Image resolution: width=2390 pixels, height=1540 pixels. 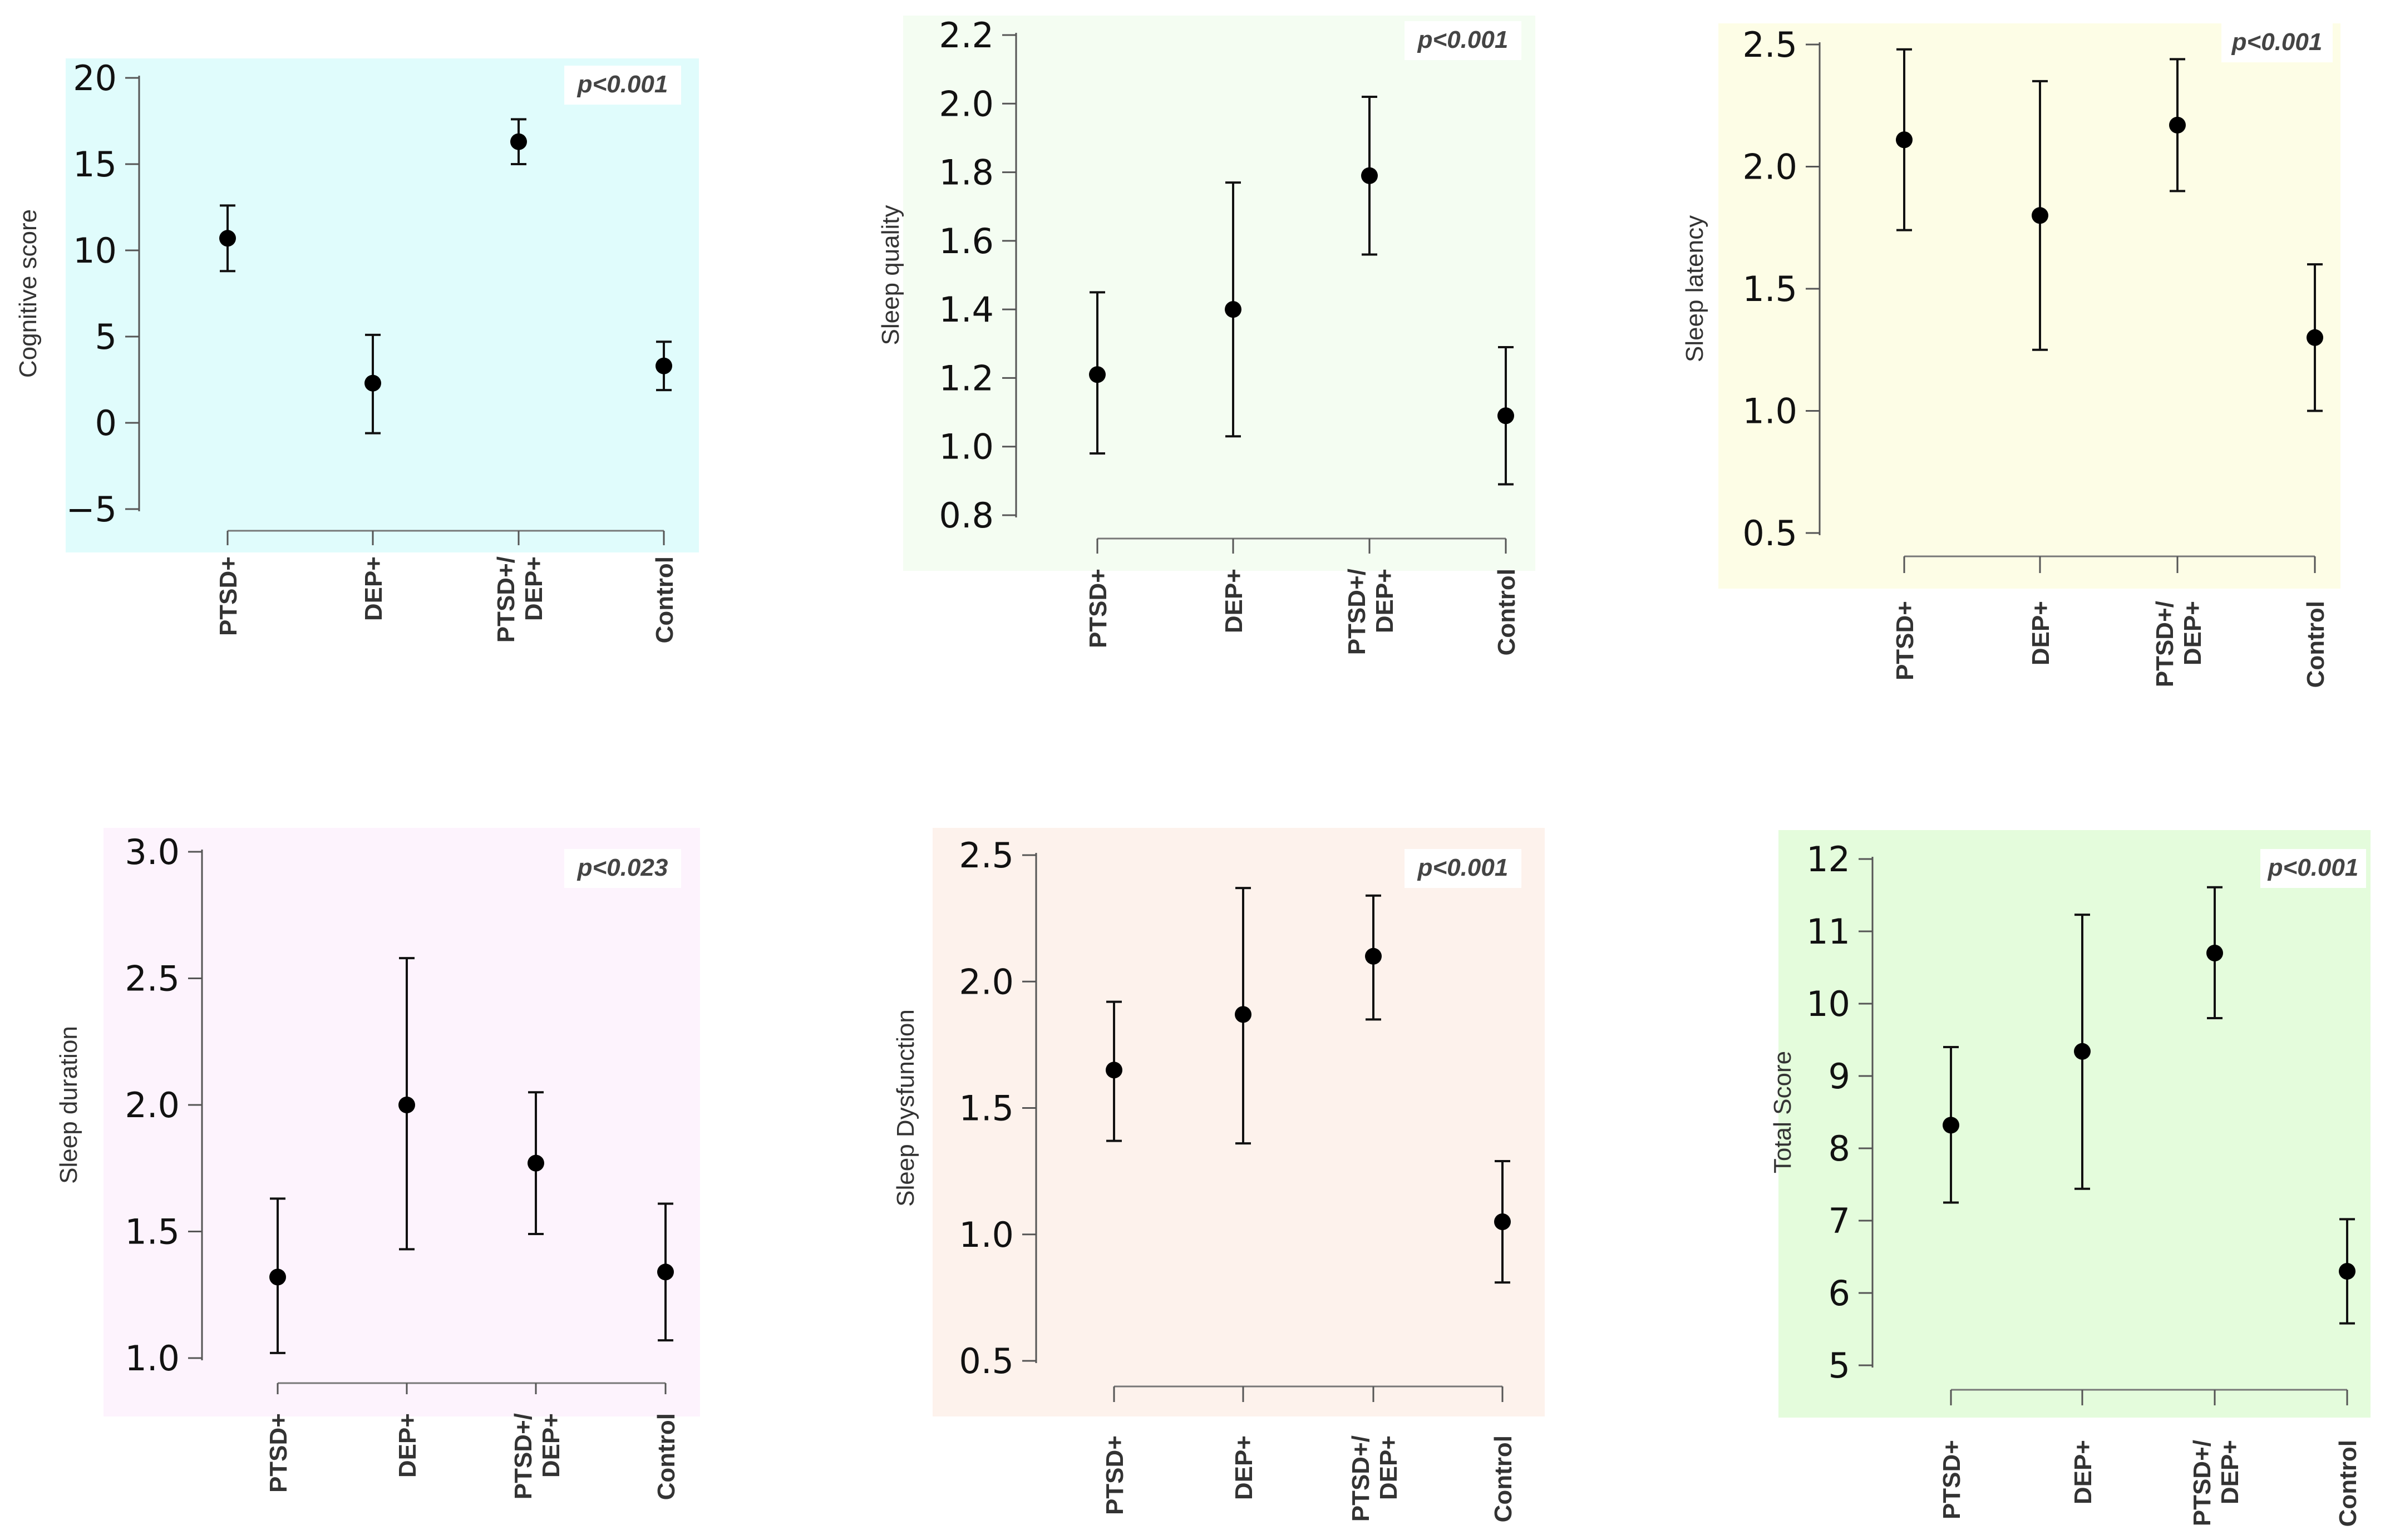 What do you see at coordinates (152, 852) in the screenshot?
I see `y-tick-label: 3.0` at bounding box center [152, 852].